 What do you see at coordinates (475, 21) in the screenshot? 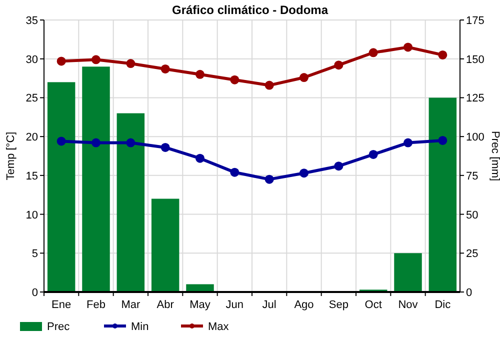
I see `y2-tick-label: 175` at bounding box center [475, 21].